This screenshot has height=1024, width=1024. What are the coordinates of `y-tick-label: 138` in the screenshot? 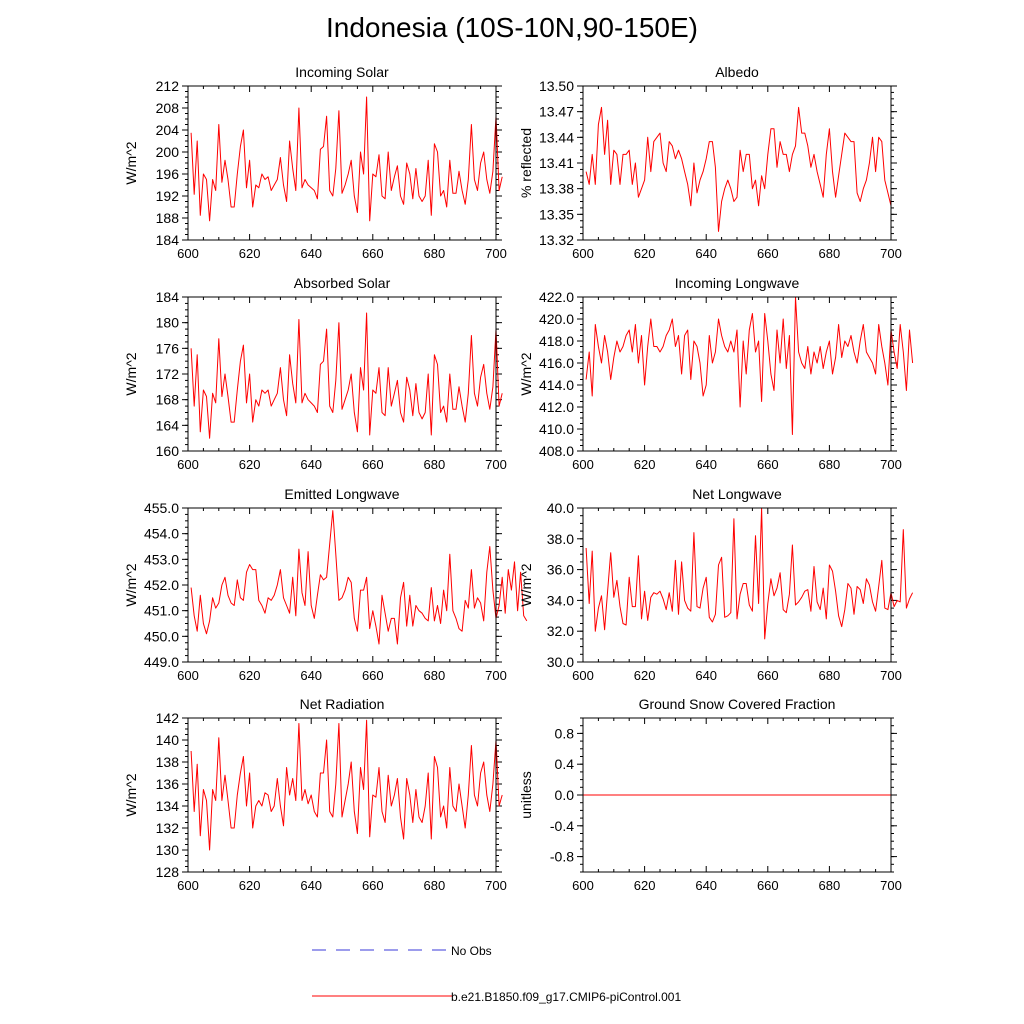 It's located at (168, 762).